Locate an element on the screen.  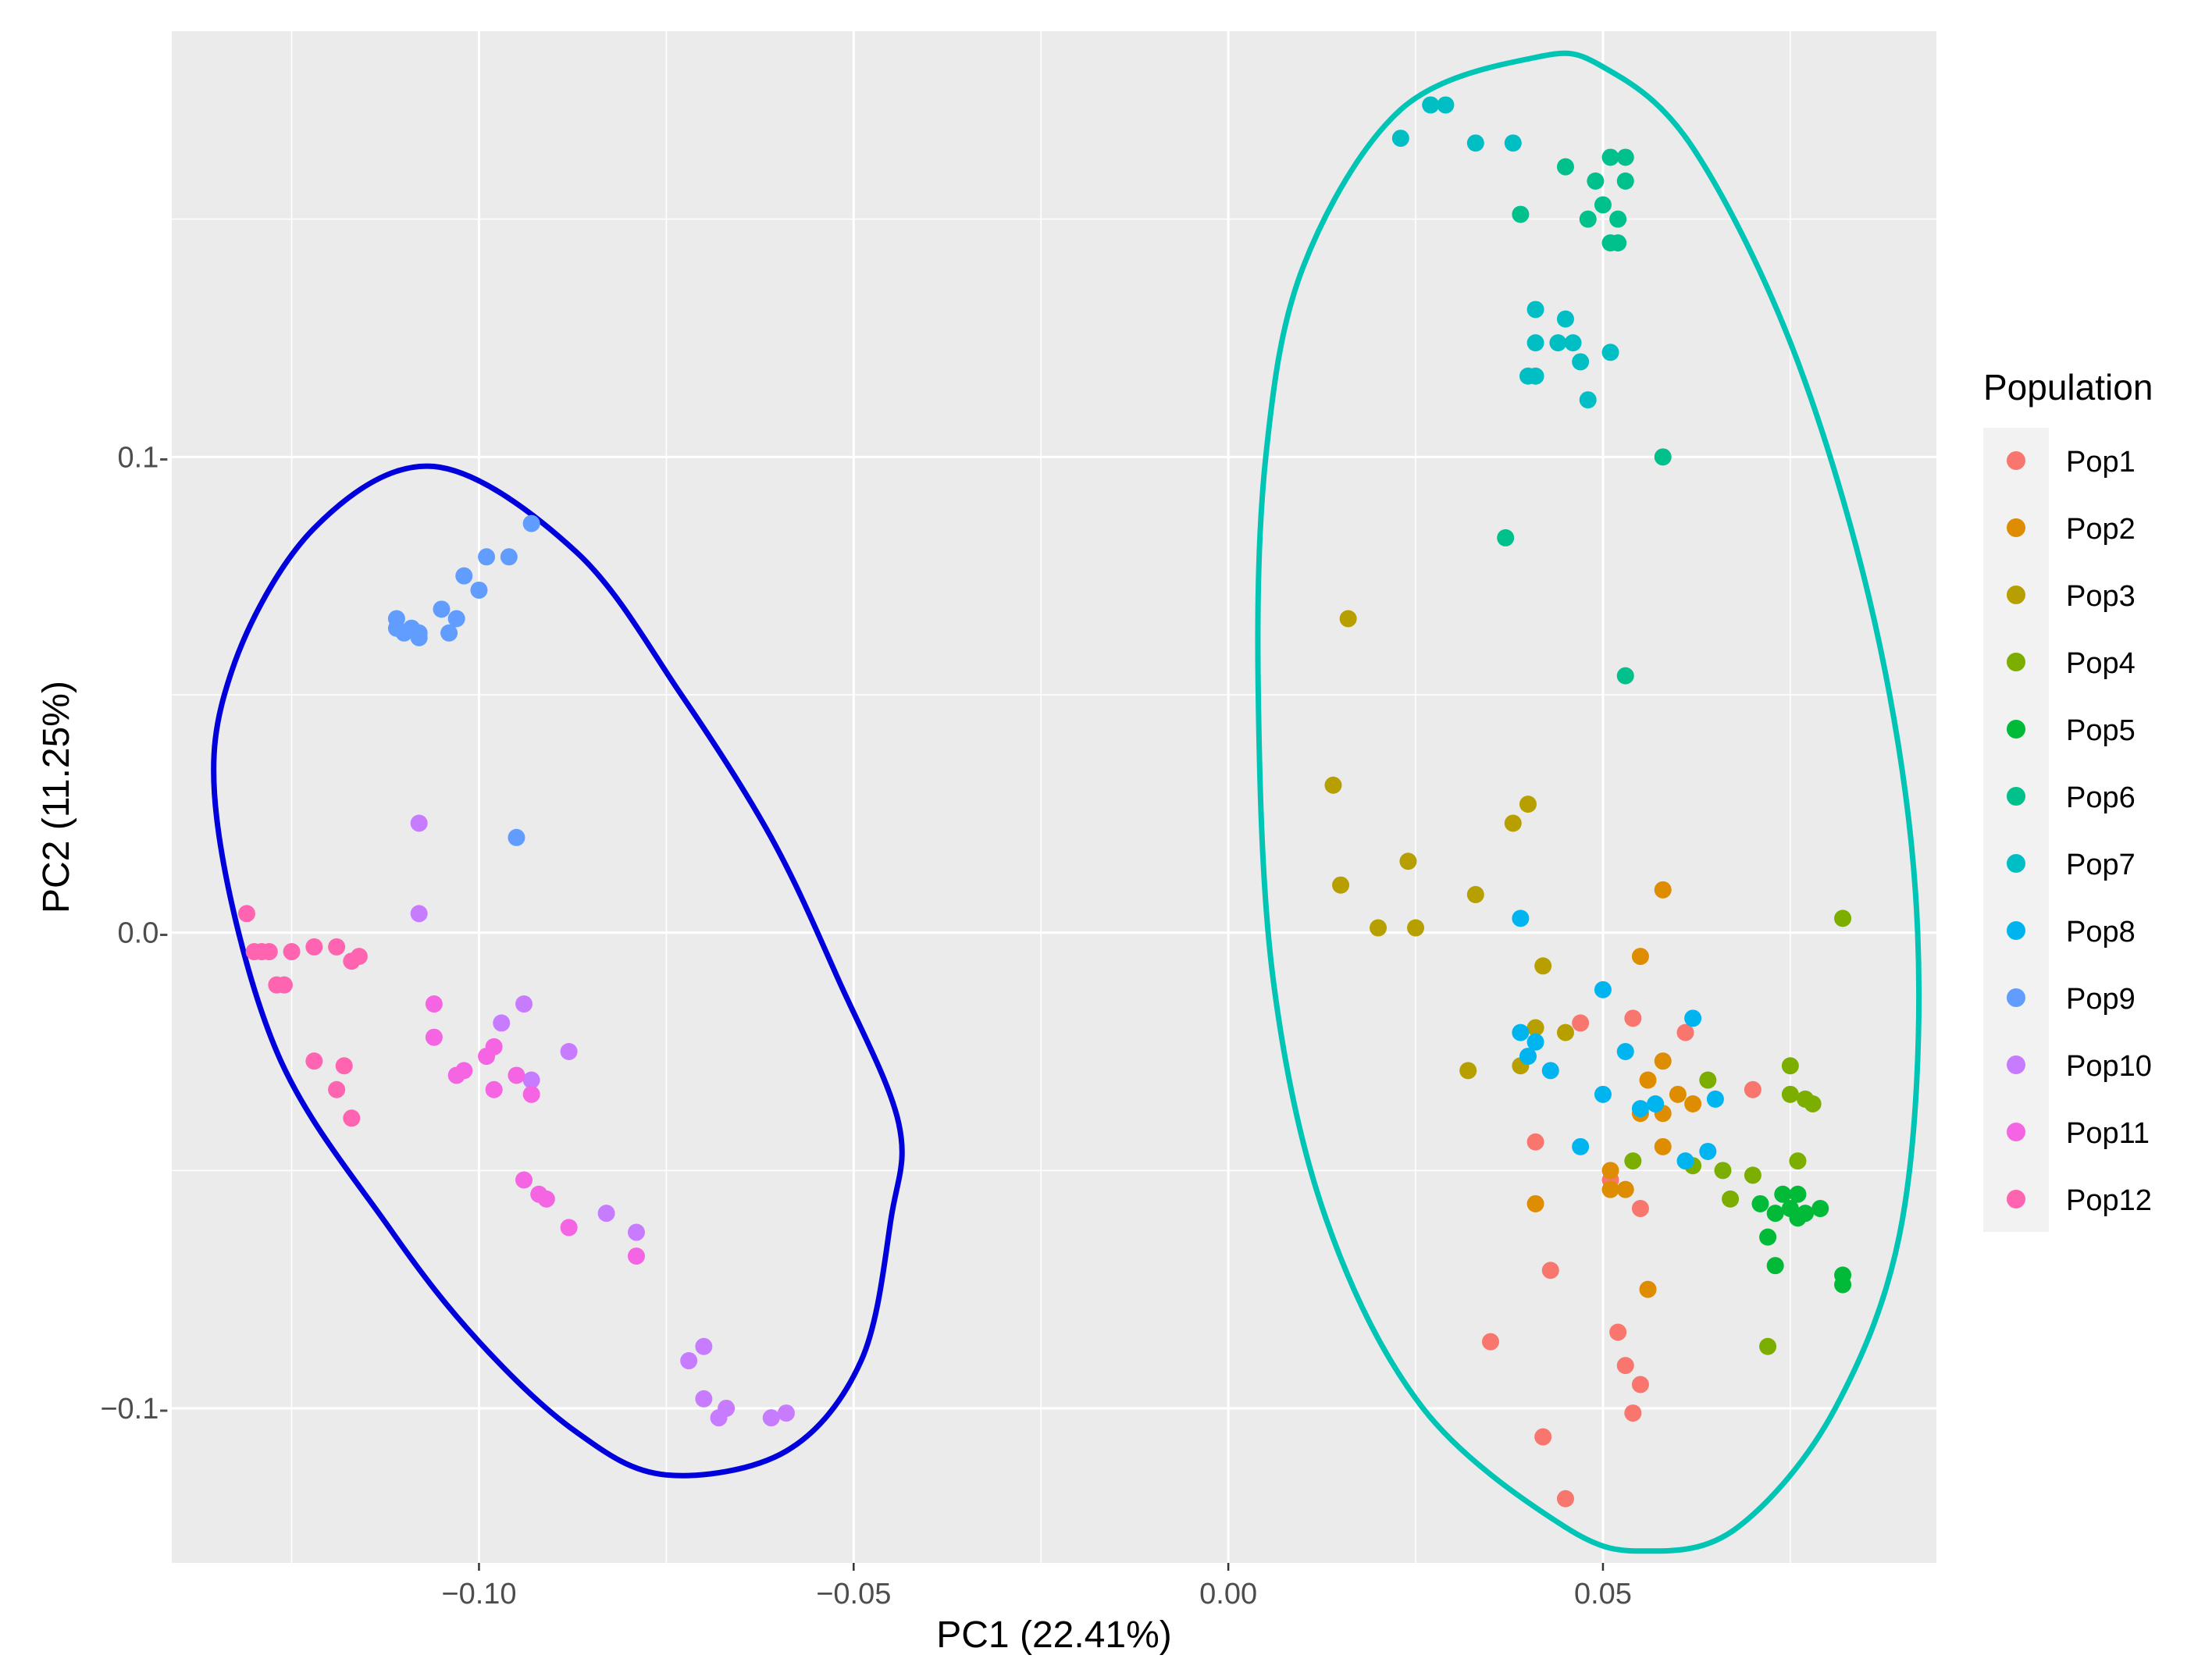
legend-item-pop4: Pop4 is located at coordinates (2071, 663).